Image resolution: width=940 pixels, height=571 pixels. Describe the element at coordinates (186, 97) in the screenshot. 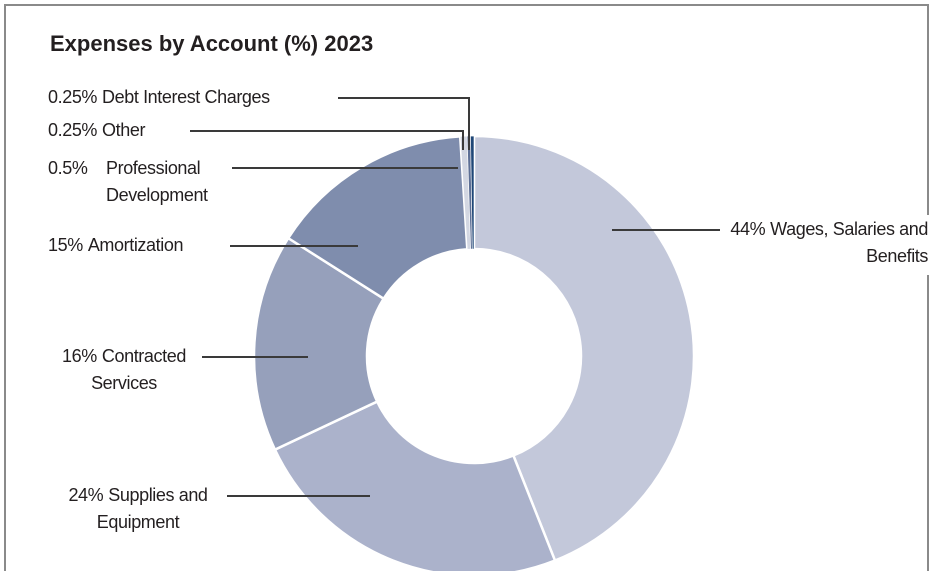

I see `category-label: Debt Interest Charges` at that location.